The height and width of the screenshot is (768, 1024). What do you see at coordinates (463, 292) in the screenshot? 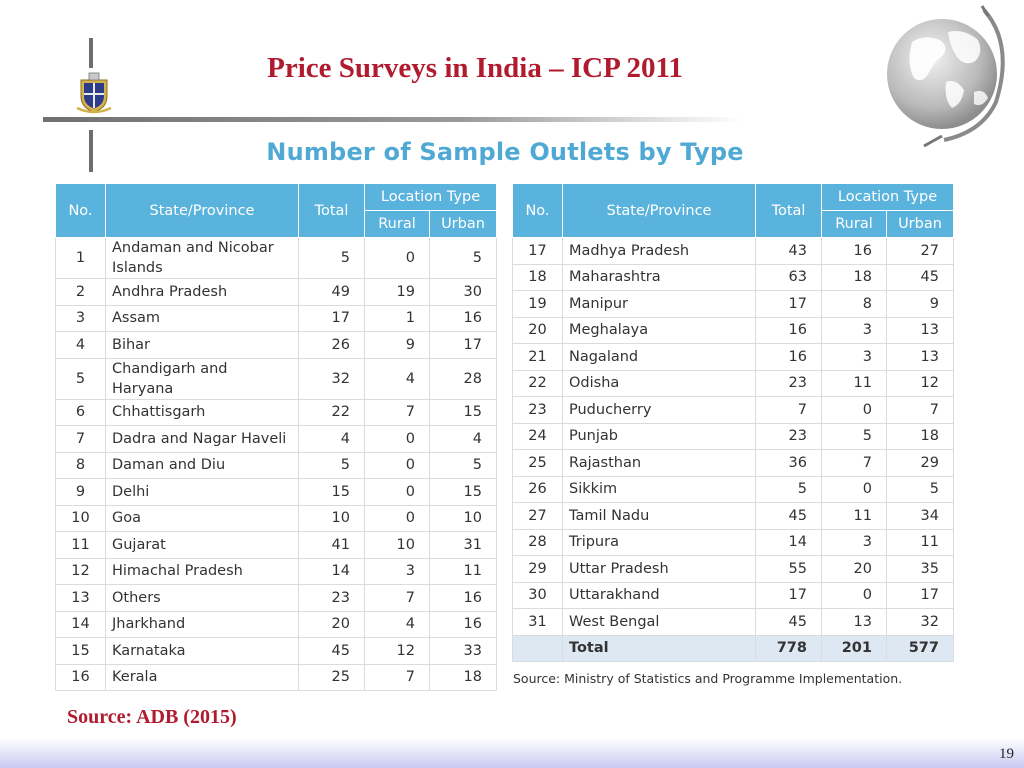
I see `row-urban: 30` at bounding box center [463, 292].